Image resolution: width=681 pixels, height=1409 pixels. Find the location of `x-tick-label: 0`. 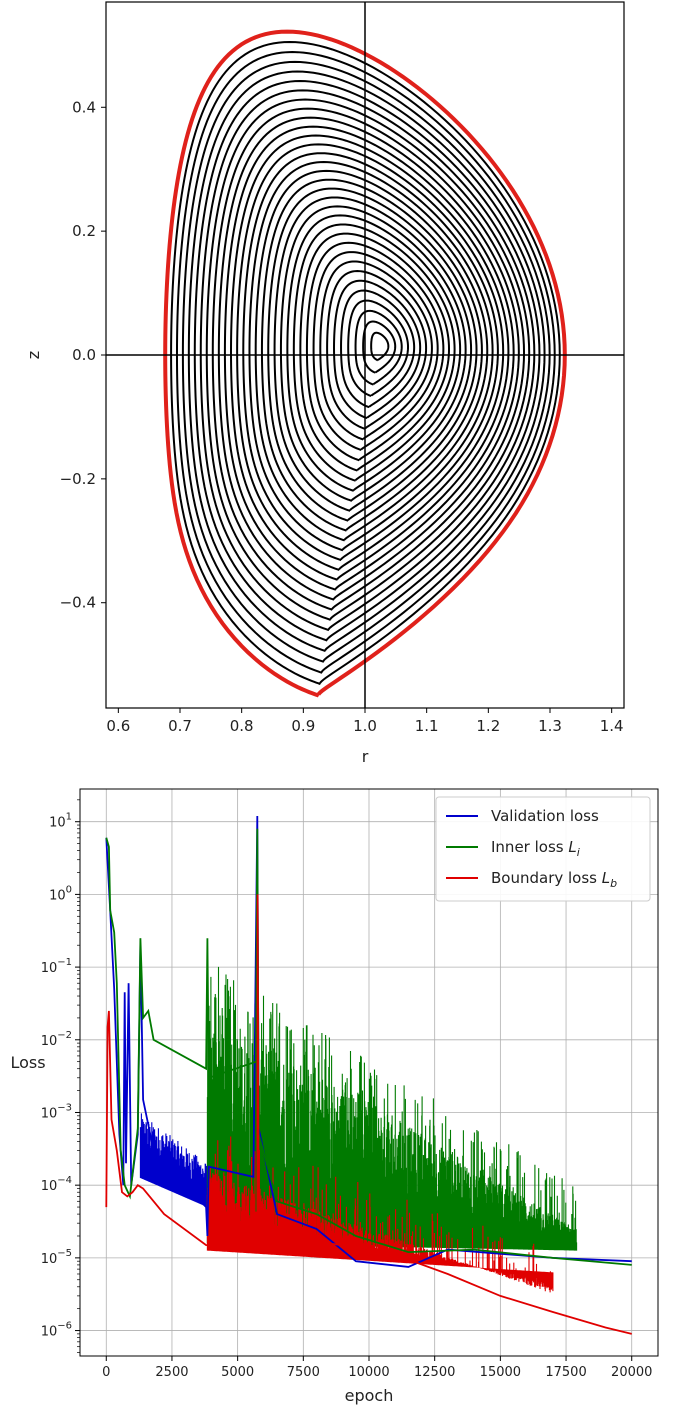

x-tick-label: 0 is located at coordinates (106, 1372).